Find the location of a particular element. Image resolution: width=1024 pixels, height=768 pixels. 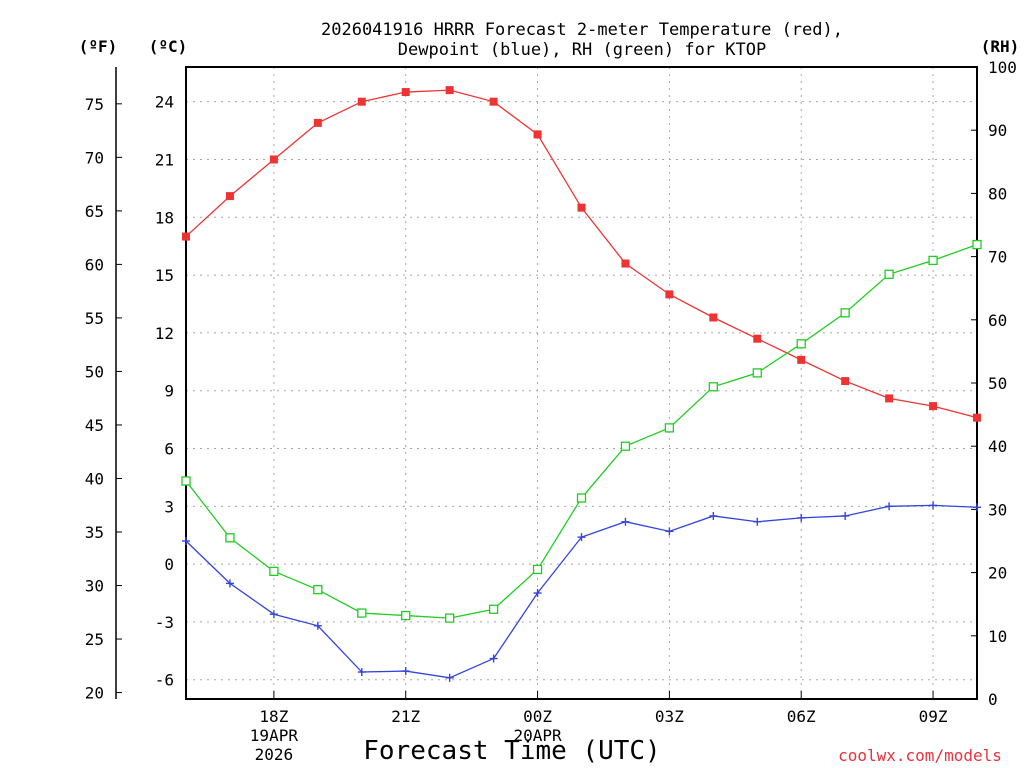

celsius-tick-label: -3 is located at coordinates (164, 622).